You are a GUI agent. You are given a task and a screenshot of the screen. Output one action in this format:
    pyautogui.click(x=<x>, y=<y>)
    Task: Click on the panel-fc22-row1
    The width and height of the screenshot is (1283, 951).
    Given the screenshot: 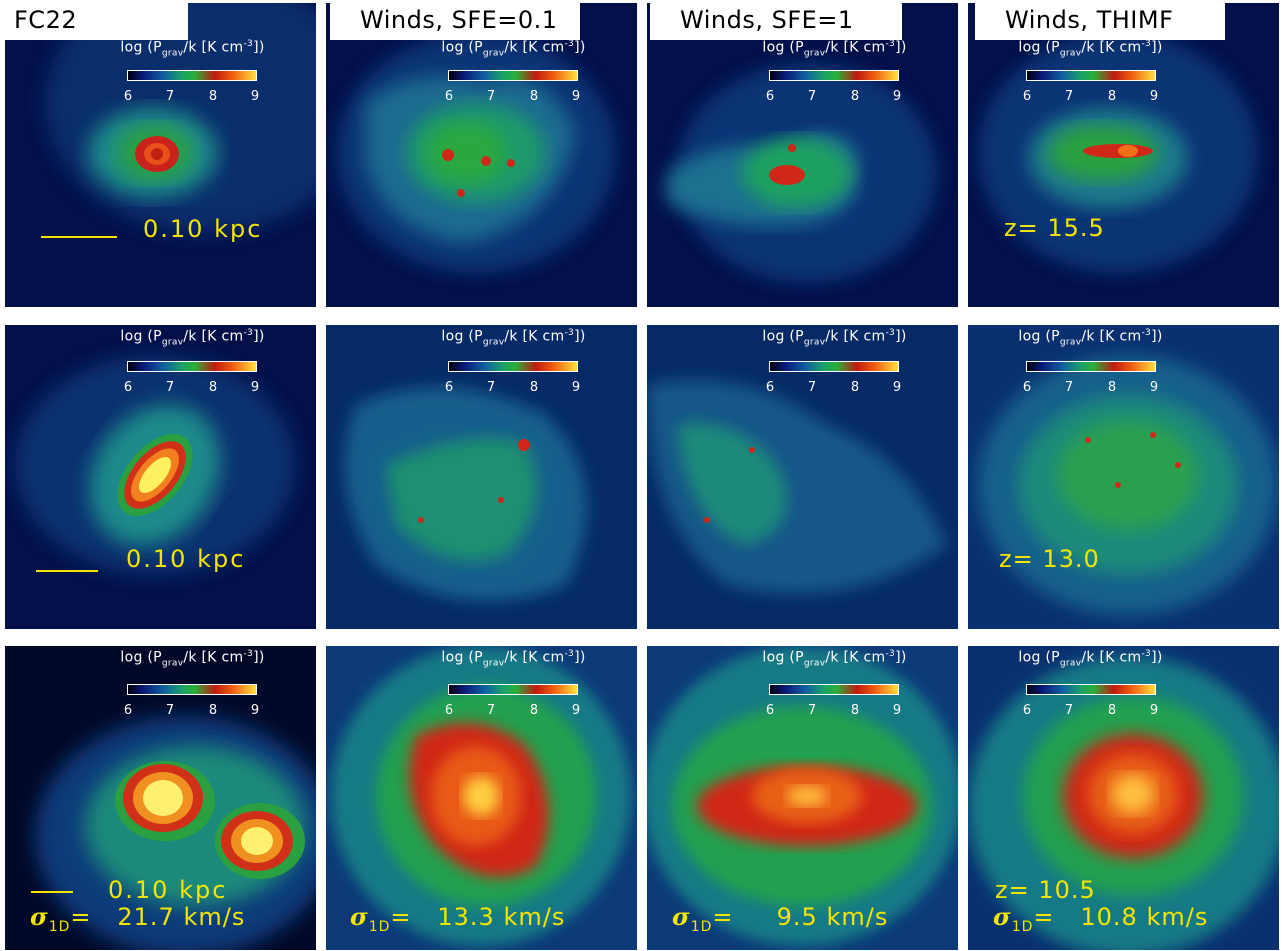 What is the action you would take?
    pyautogui.click(x=160, y=155)
    